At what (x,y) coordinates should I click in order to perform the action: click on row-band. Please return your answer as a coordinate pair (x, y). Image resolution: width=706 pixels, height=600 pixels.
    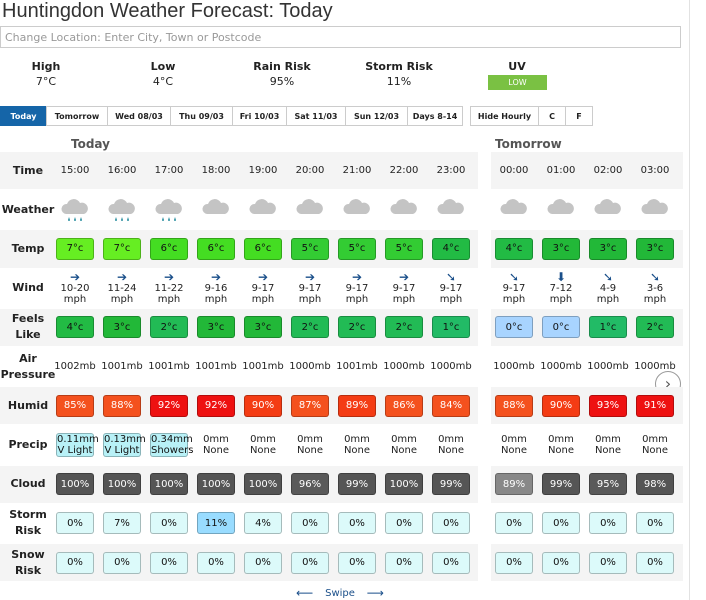
    Looking at the image, I should click on (239, 171).